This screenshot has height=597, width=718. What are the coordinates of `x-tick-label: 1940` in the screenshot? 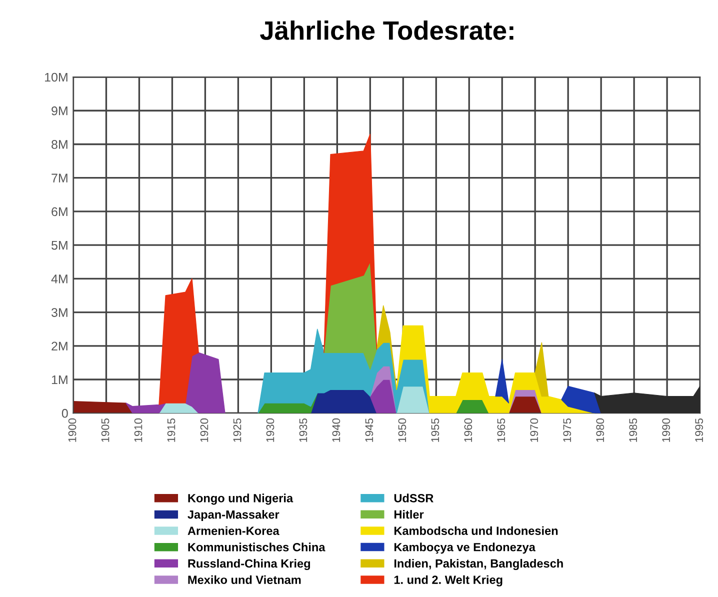 It's located at (336, 430).